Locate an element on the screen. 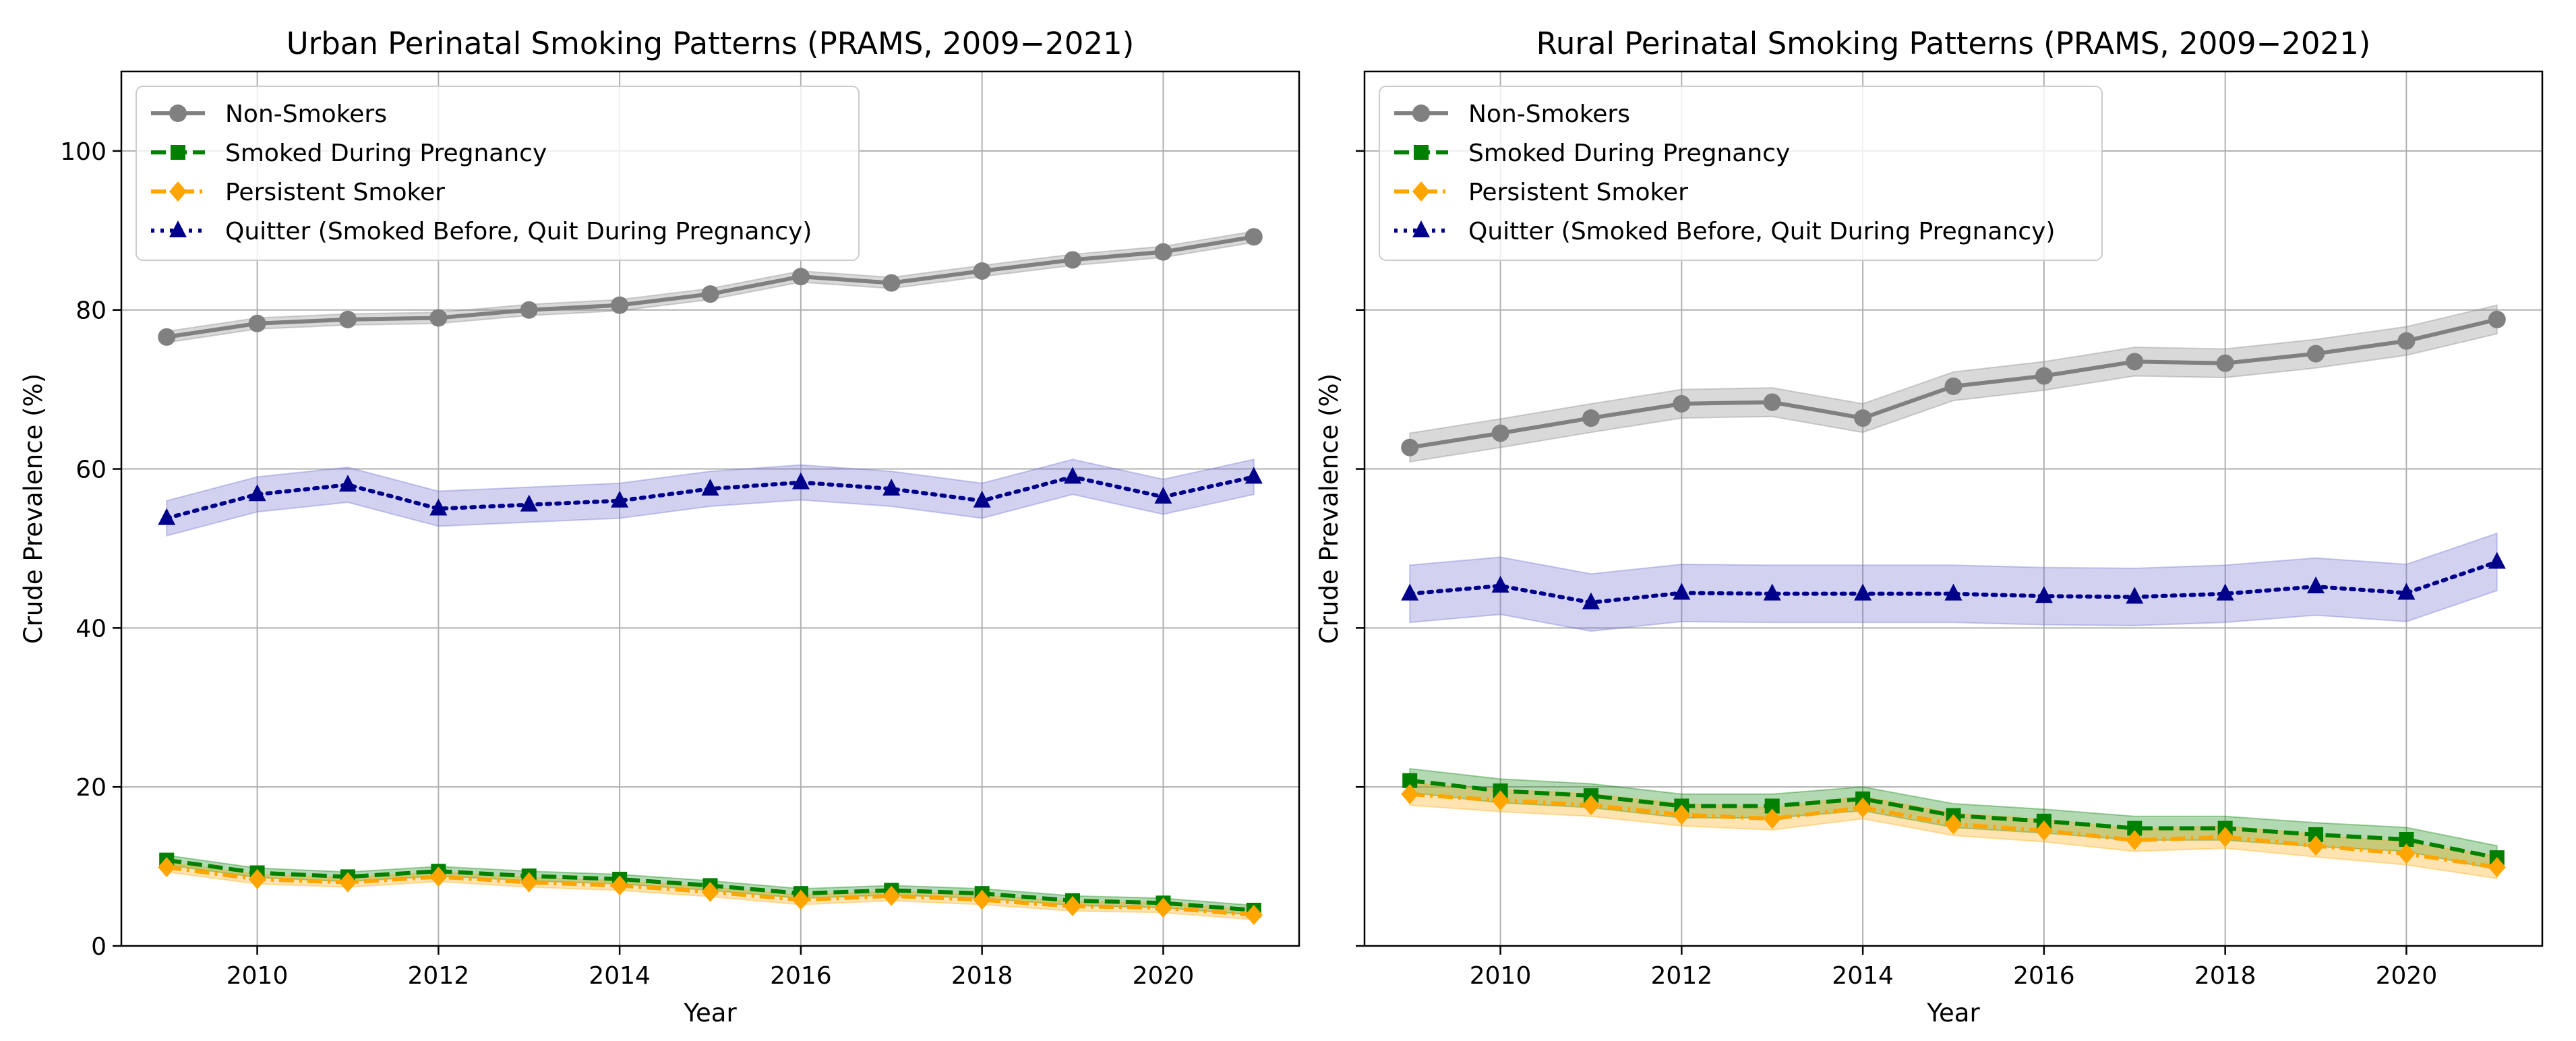 The width and height of the screenshot is (2576, 1041). x-tick-label: 2016 is located at coordinates (2044, 976).